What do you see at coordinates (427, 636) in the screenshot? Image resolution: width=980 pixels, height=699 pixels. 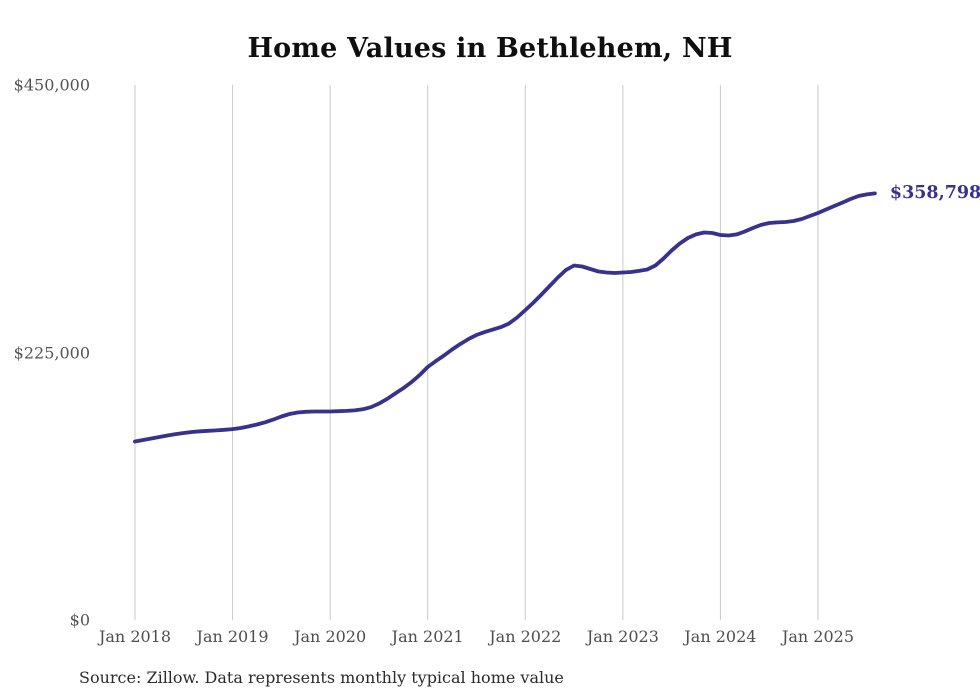 I see `x-axis-tick-label: Jan 2021` at bounding box center [427, 636].